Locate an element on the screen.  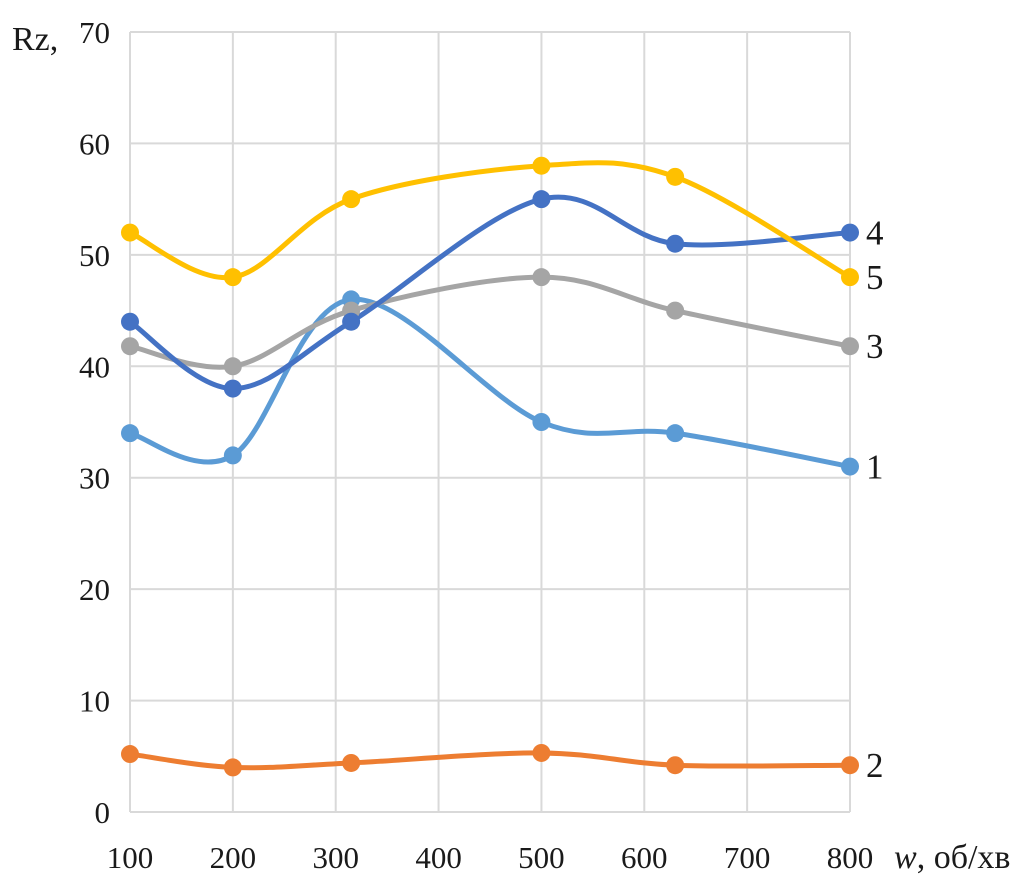
series-label-1: 1 is located at coordinates (875, 467).